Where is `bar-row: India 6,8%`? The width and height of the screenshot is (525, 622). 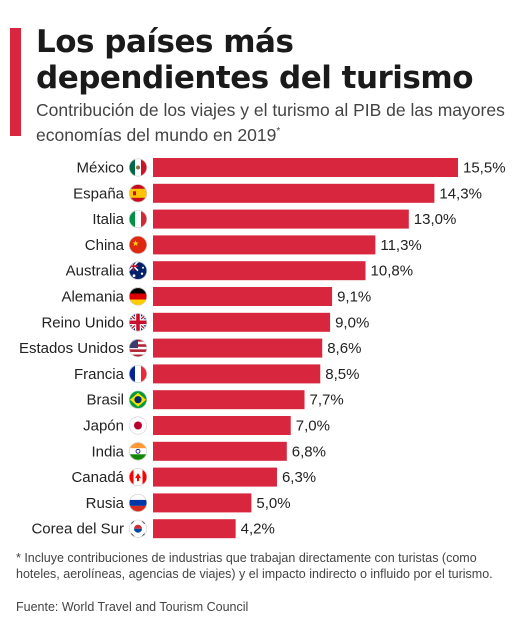 bar-row: India 6,8% is located at coordinates (208, 451).